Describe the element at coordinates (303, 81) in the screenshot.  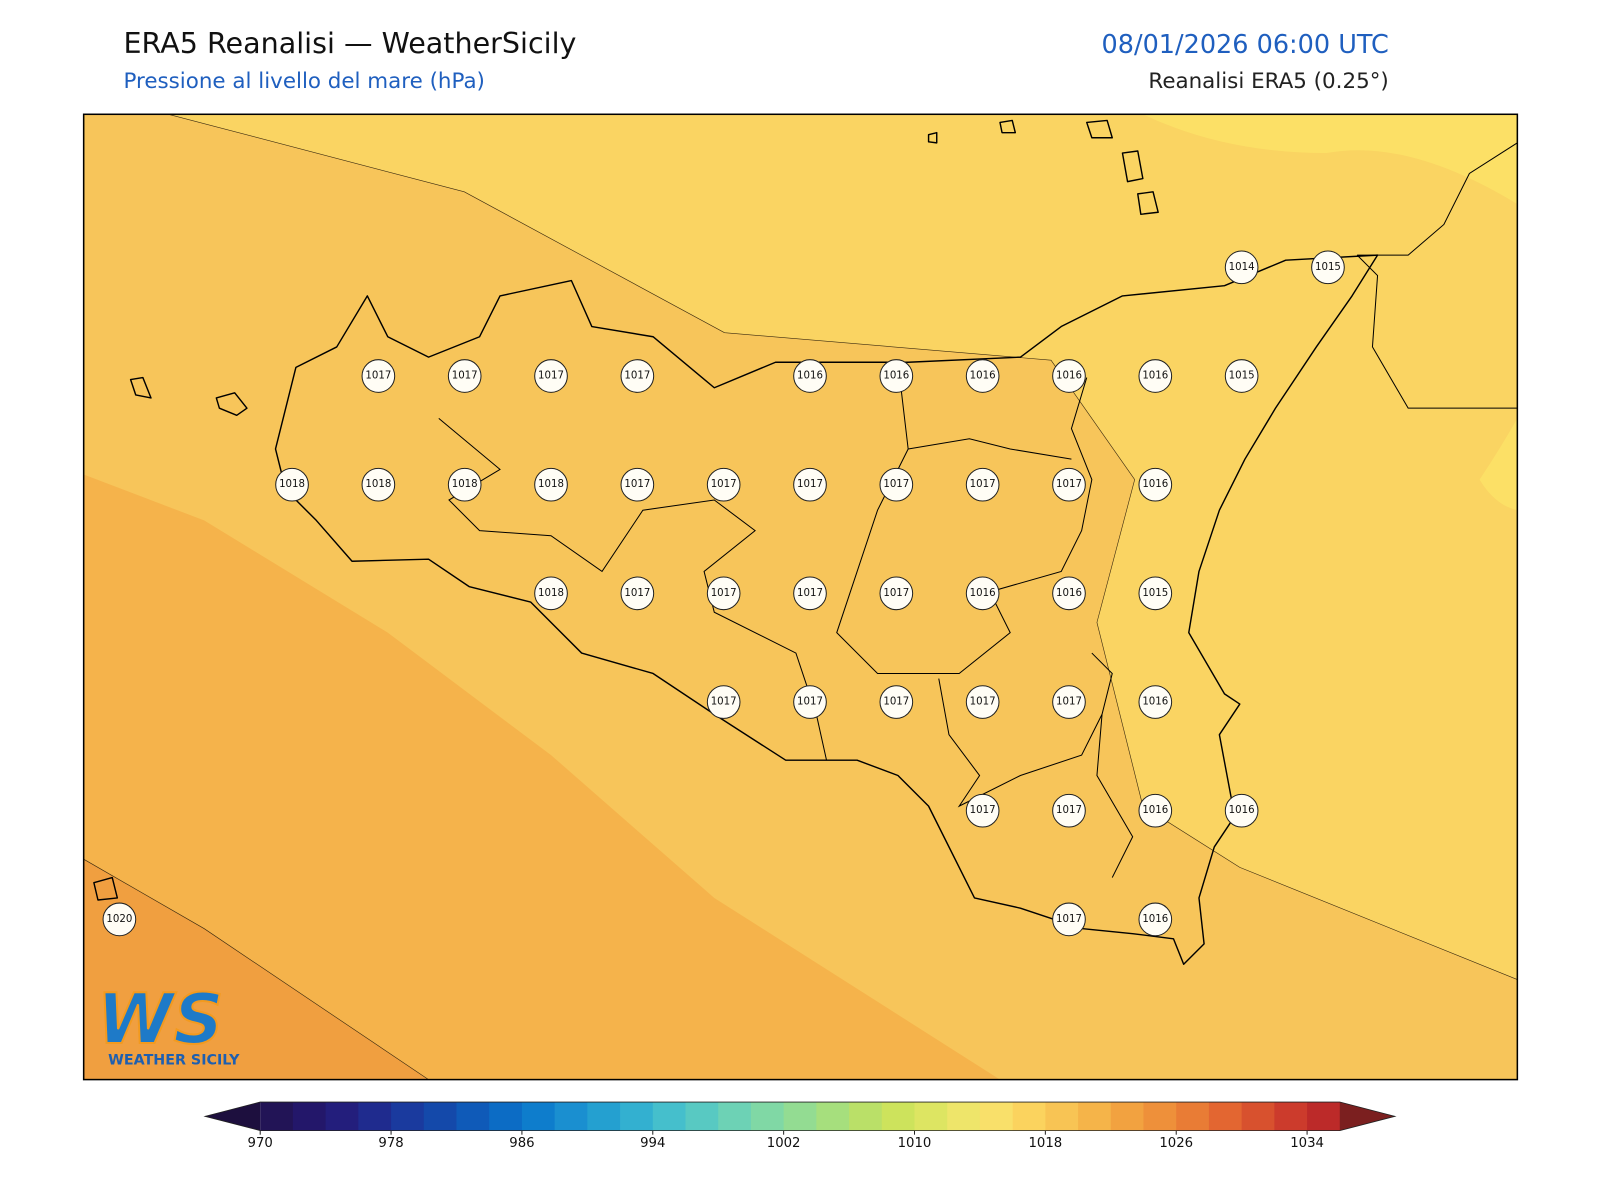
I see `subtitle: Pressione al livello del mare (hPa)` at that location.